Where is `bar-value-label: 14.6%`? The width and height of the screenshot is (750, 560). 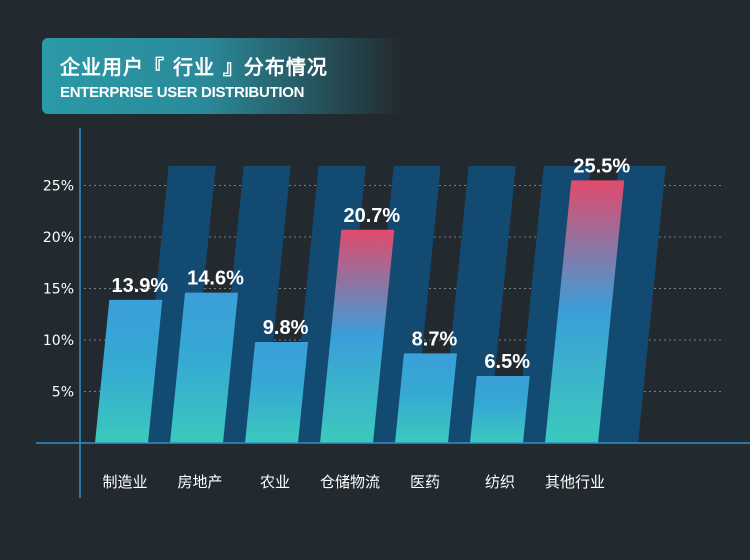 bar-value-label: 14.6% is located at coordinates (215, 279).